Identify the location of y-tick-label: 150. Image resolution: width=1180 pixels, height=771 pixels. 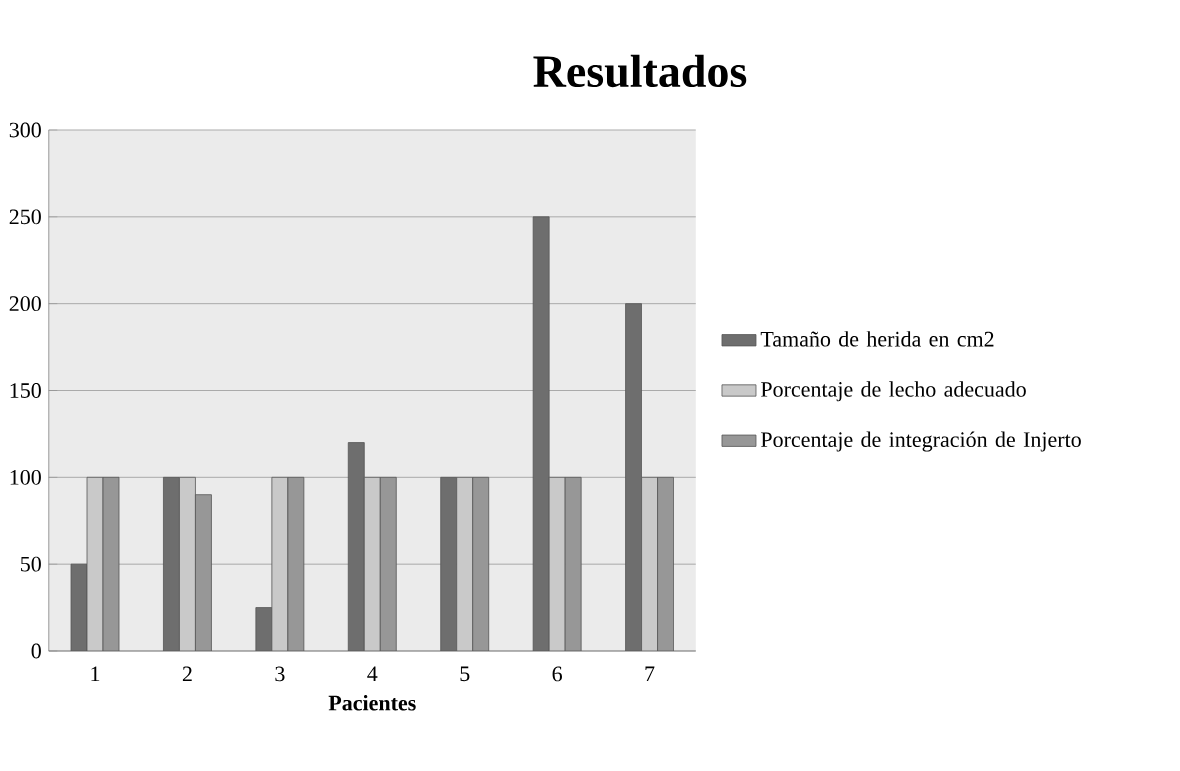
(25, 390).